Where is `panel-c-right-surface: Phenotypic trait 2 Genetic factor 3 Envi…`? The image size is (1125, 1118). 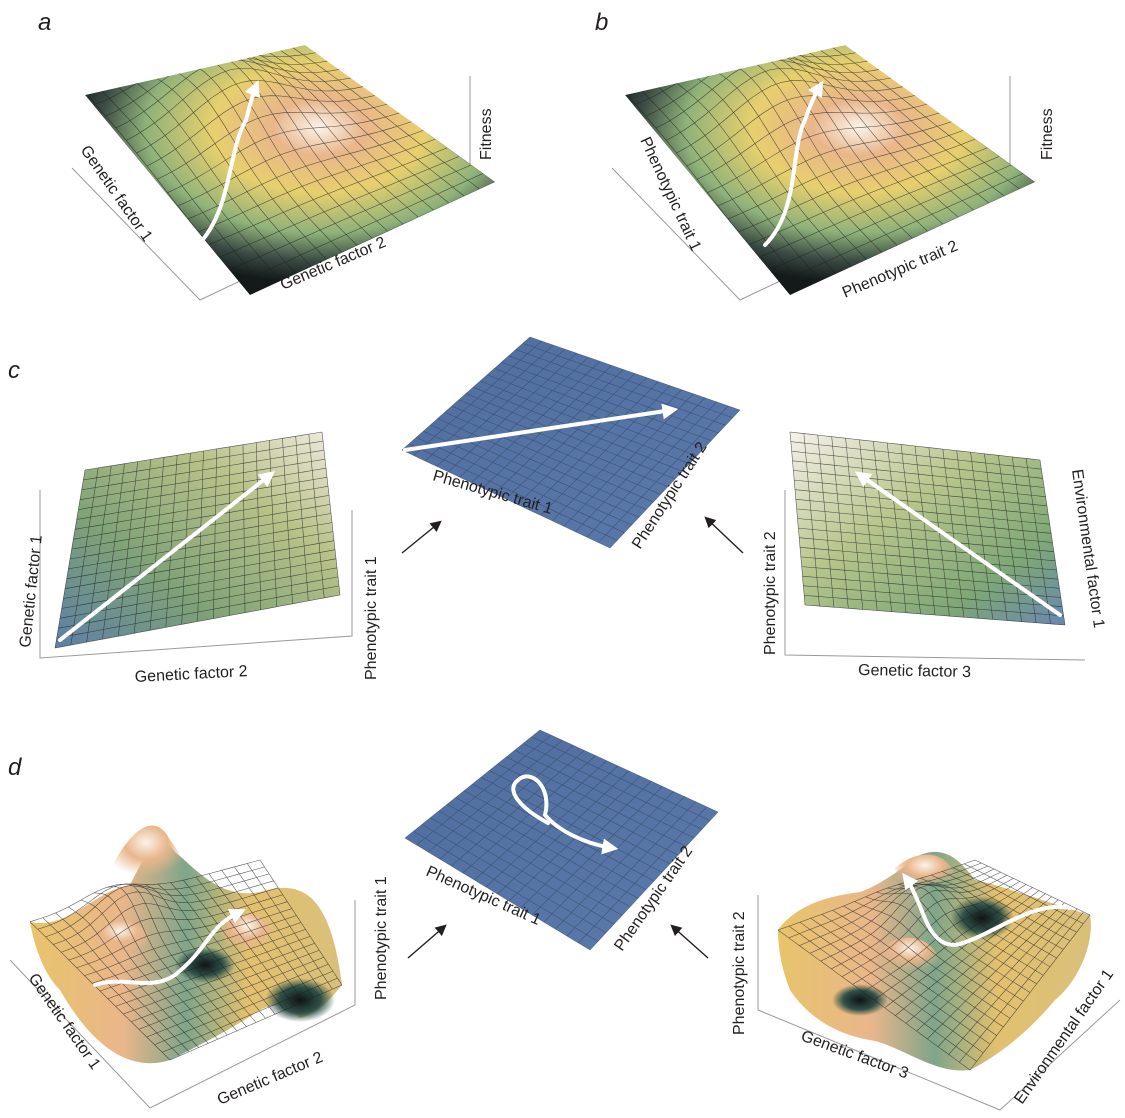
panel-c-right-surface: Phenotypic trait 2 Genetic factor 3 Envi… is located at coordinates (934, 556).